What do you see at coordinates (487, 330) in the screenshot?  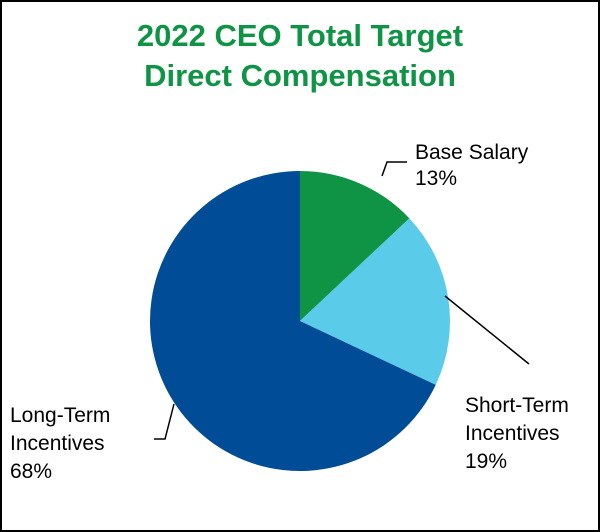 I see `leader-line-short-term-incentives` at bounding box center [487, 330].